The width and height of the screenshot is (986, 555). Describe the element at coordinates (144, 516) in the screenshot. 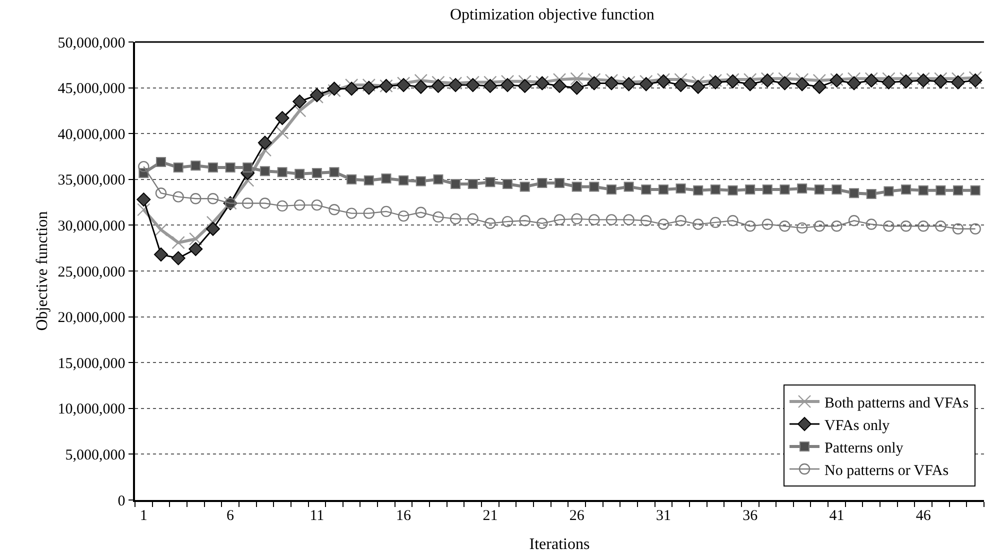

I see `x-tick-label: 1` at that location.